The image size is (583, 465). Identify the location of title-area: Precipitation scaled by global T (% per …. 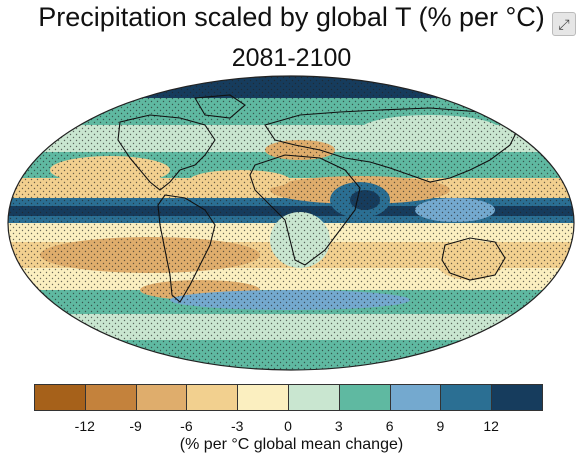
(291, 20).